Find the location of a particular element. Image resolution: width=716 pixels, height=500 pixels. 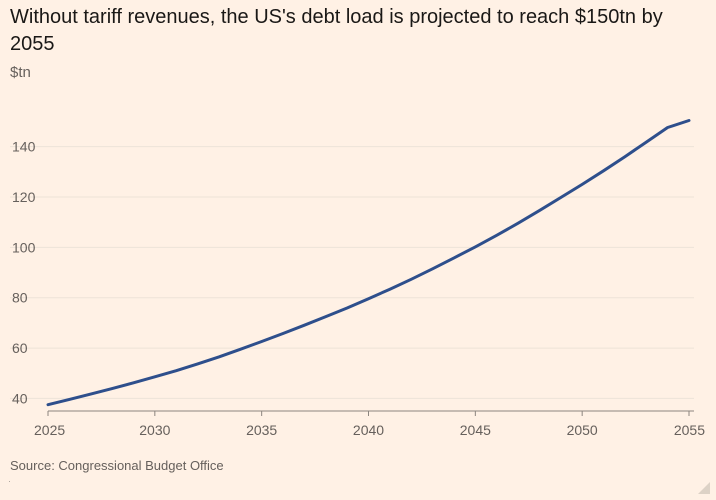

y-axis-unit-label: $tn is located at coordinates (20, 72).